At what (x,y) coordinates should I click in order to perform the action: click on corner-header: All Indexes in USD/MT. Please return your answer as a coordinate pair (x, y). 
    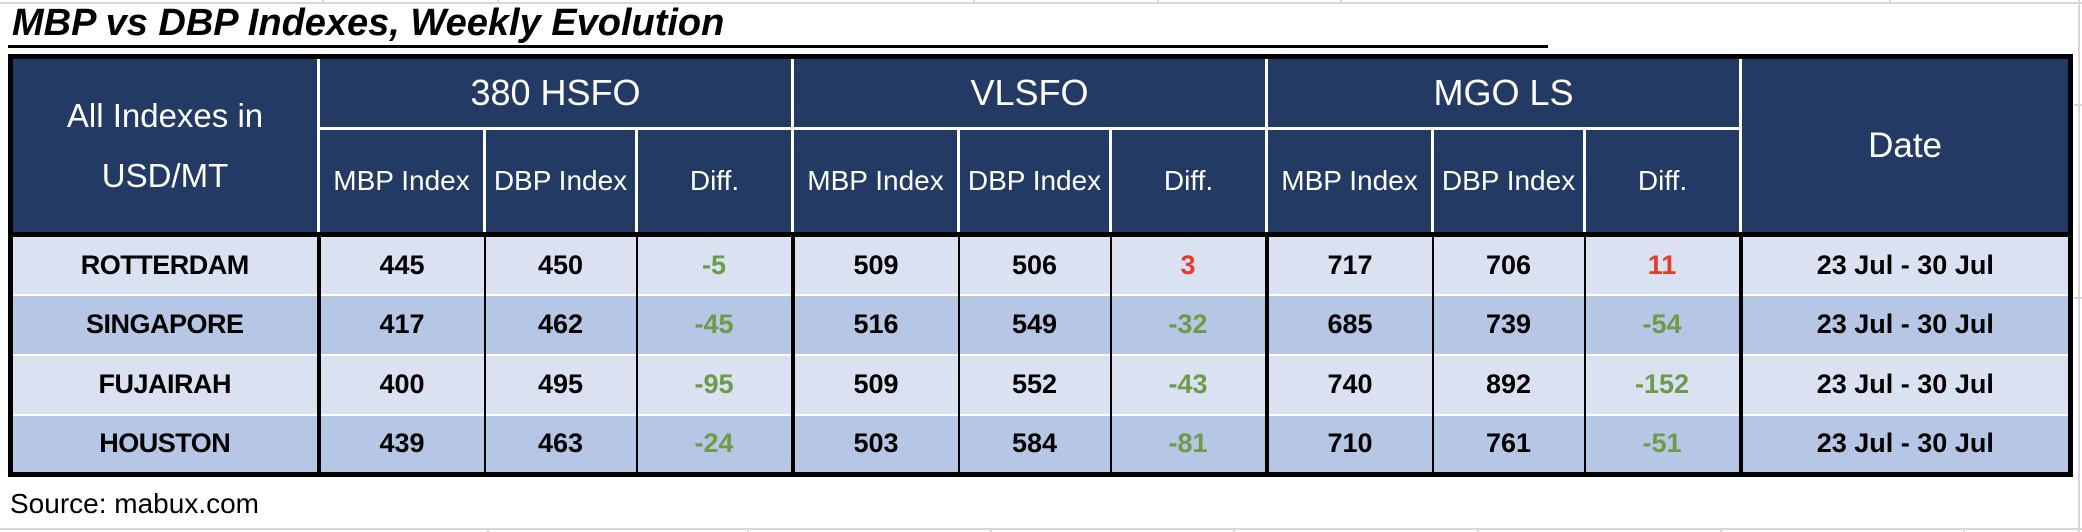
    Looking at the image, I should click on (164, 146).